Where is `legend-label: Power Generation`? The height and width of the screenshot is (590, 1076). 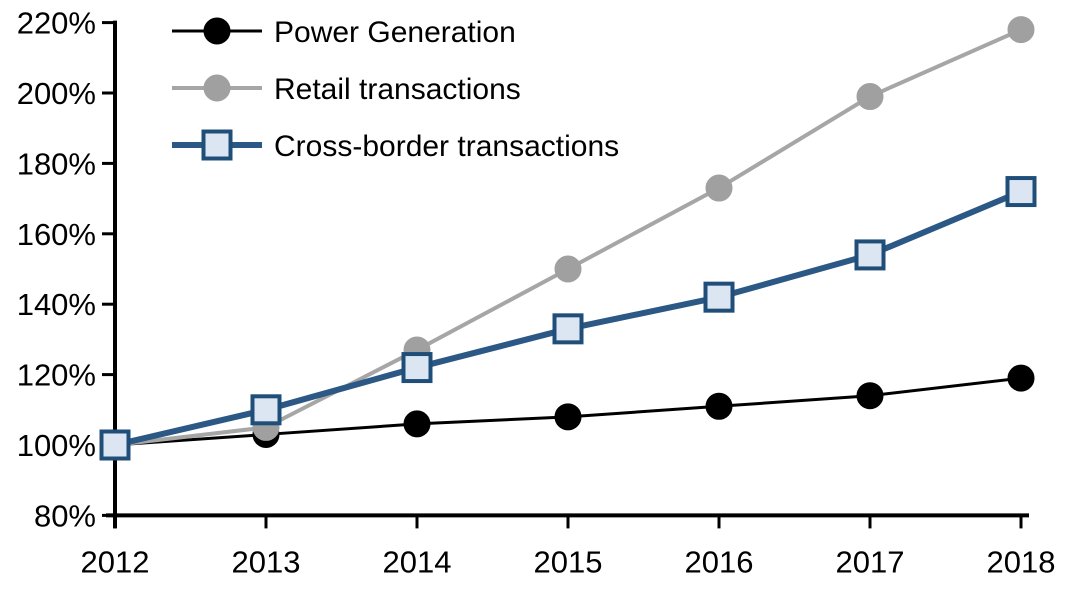
legend-label: Power Generation is located at coordinates (395, 32).